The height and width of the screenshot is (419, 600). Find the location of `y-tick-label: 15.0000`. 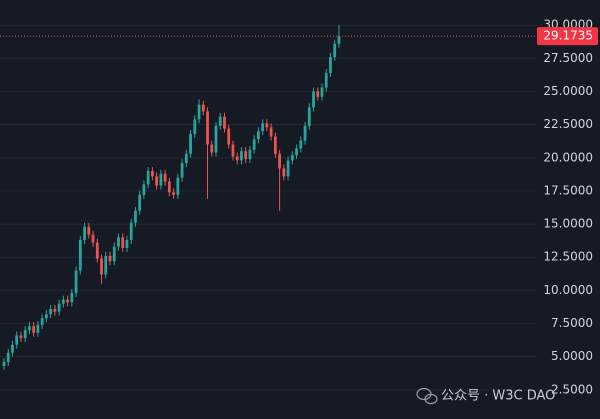

y-tick-label: 15.0000 is located at coordinates (568, 224).